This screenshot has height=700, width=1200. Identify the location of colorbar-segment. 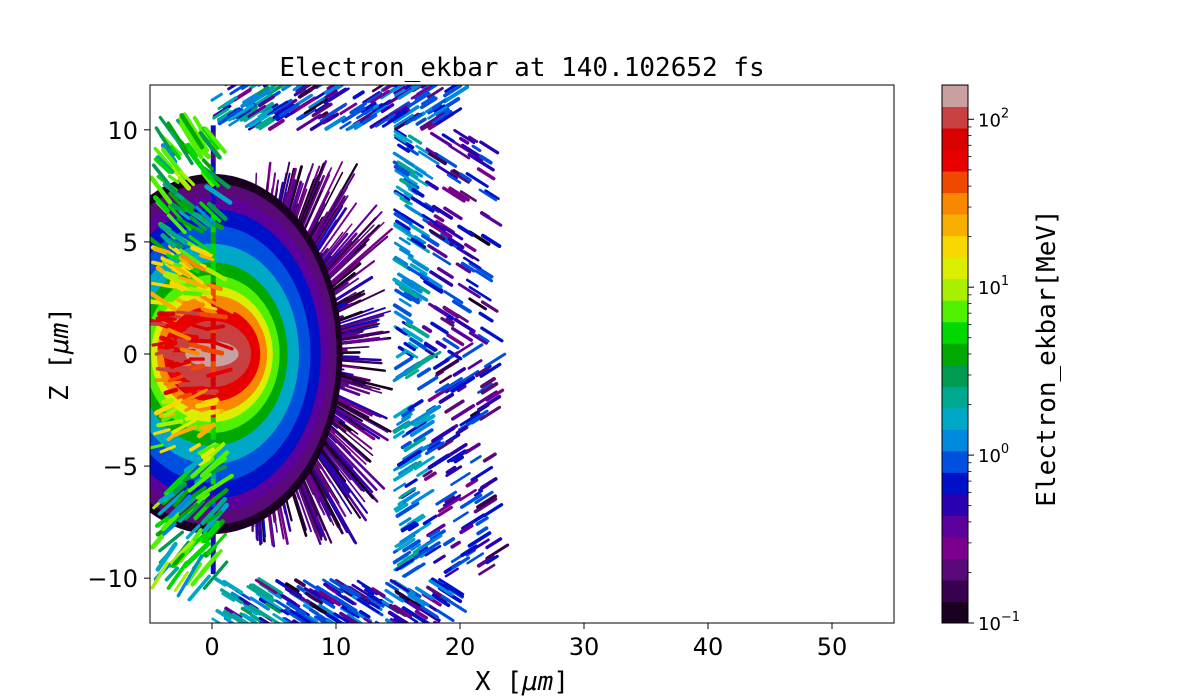
(955, 139).